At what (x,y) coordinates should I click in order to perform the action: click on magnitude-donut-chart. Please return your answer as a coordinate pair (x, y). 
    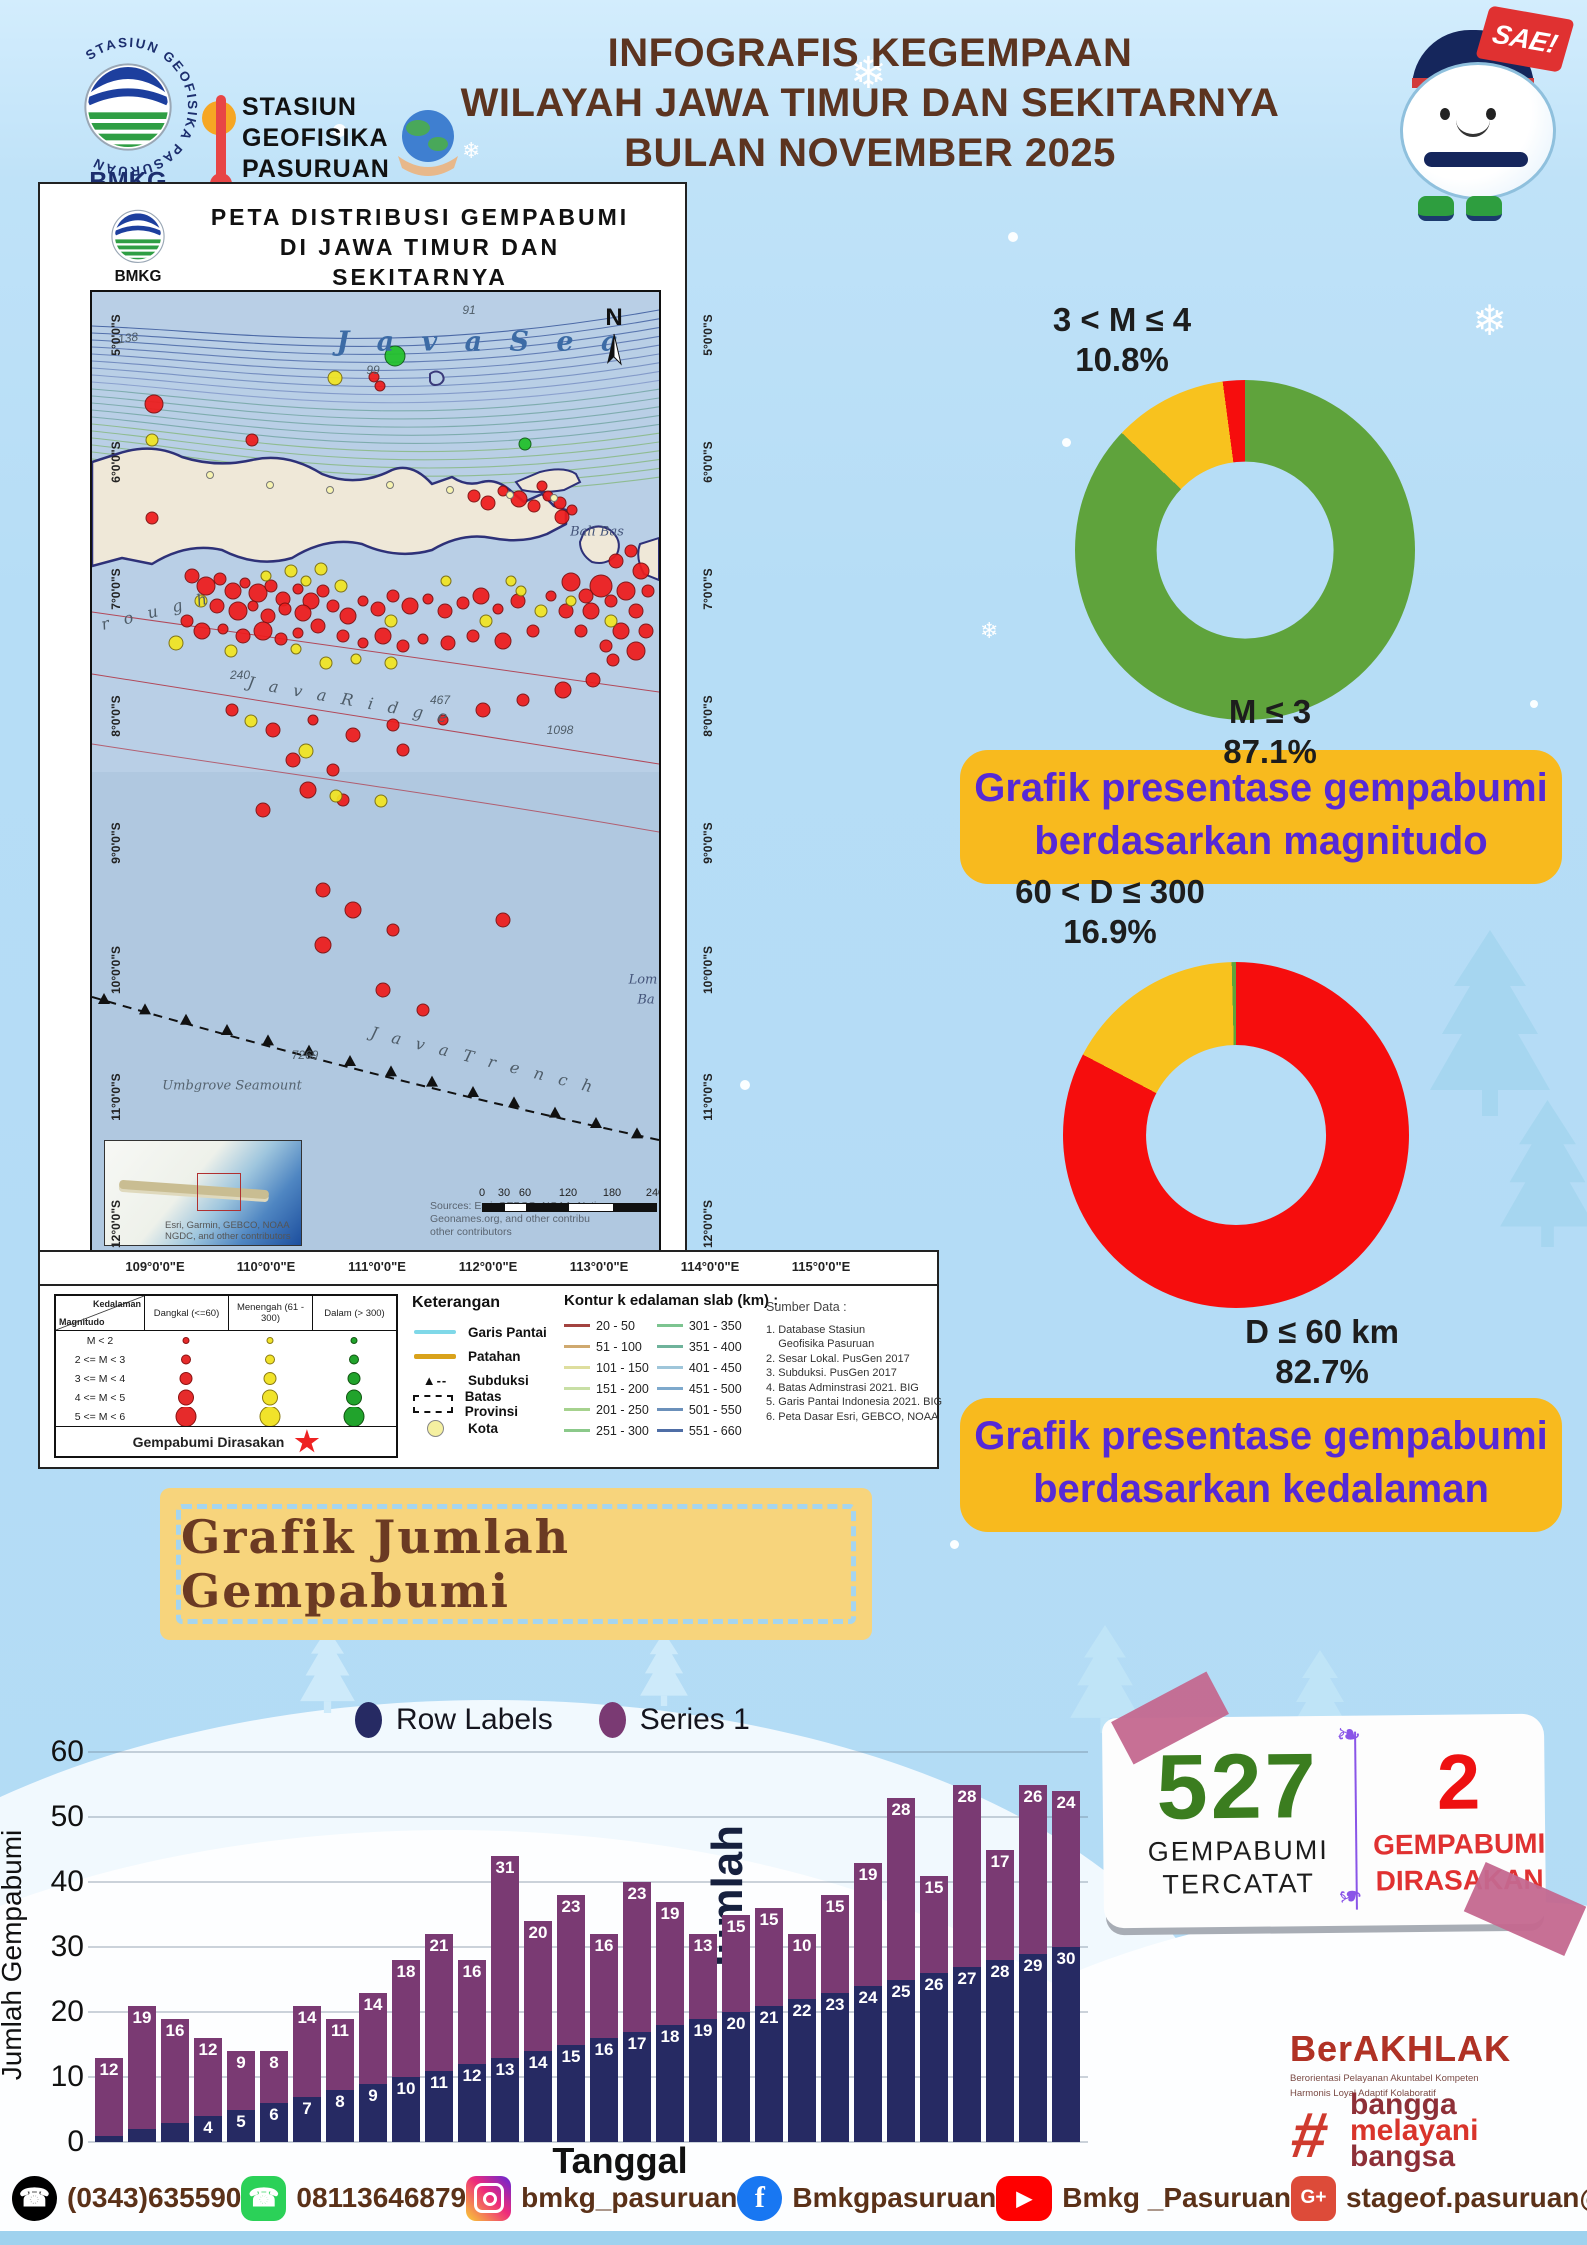
    Looking at the image, I should click on (1245, 550).